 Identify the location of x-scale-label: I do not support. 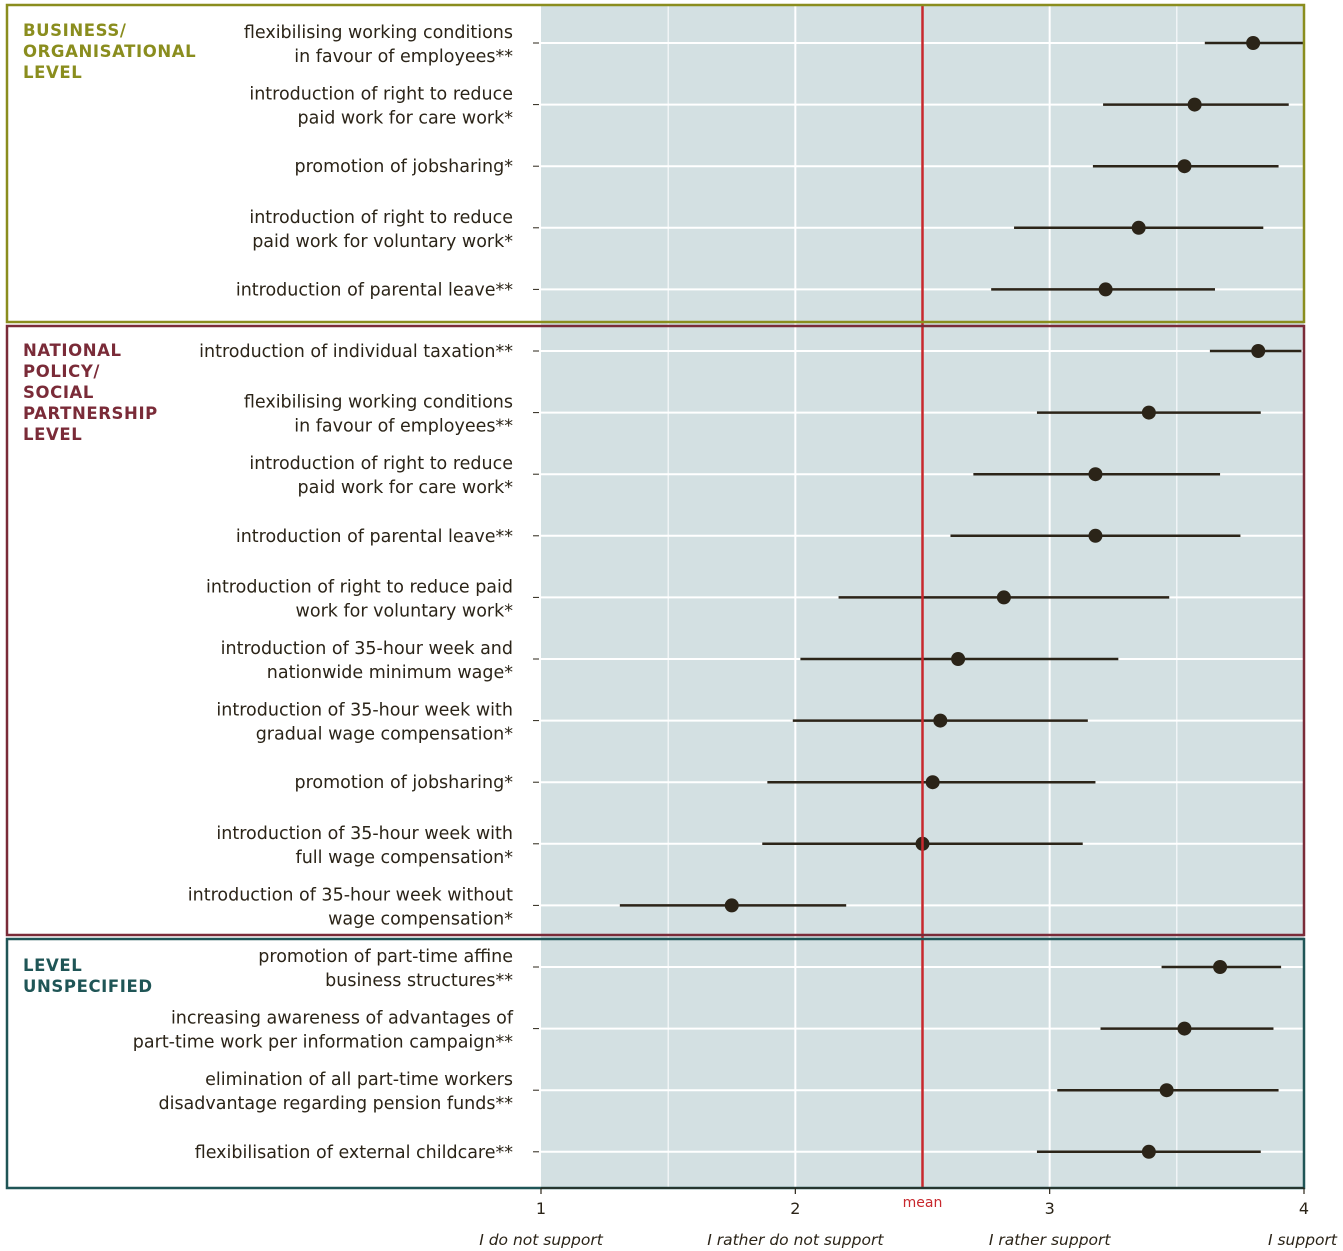
(541, 1240).